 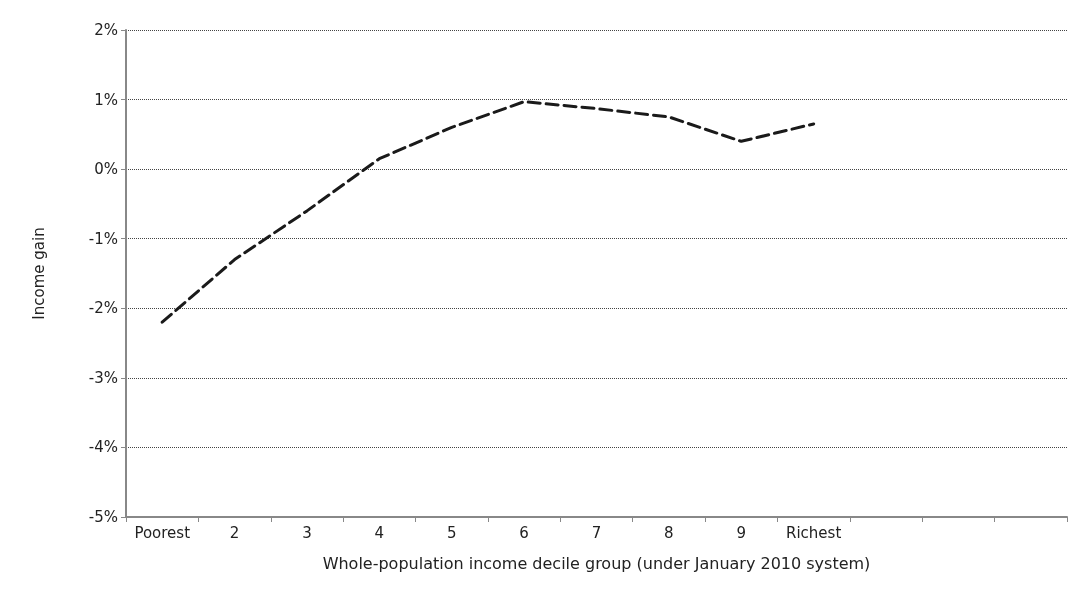 What do you see at coordinates (234, 532) in the screenshot?
I see `x-tick-label: 2` at bounding box center [234, 532].